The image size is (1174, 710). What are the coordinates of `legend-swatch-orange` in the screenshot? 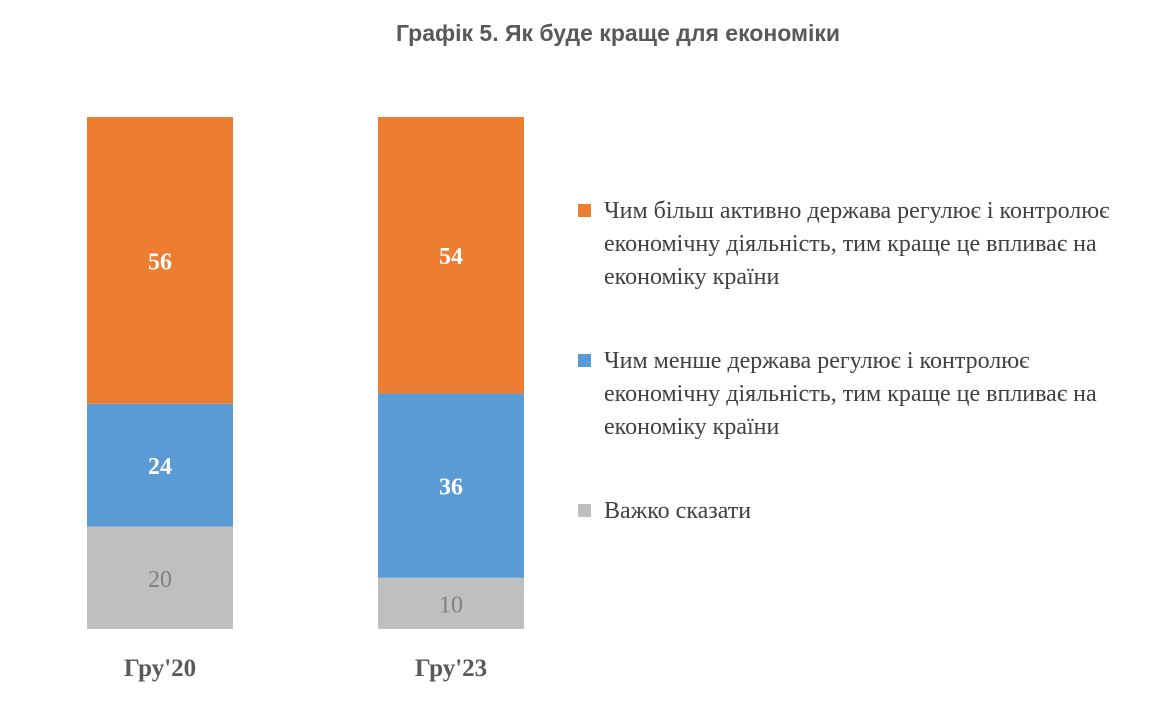 It's located at (584, 210).